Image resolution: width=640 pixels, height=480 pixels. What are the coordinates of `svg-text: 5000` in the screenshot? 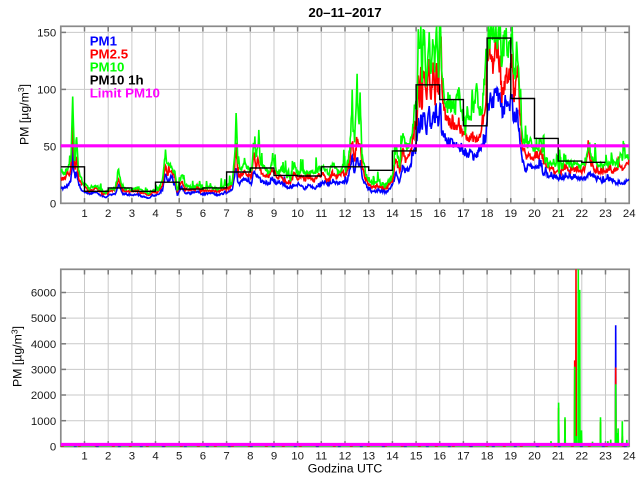 It's located at (43, 319).